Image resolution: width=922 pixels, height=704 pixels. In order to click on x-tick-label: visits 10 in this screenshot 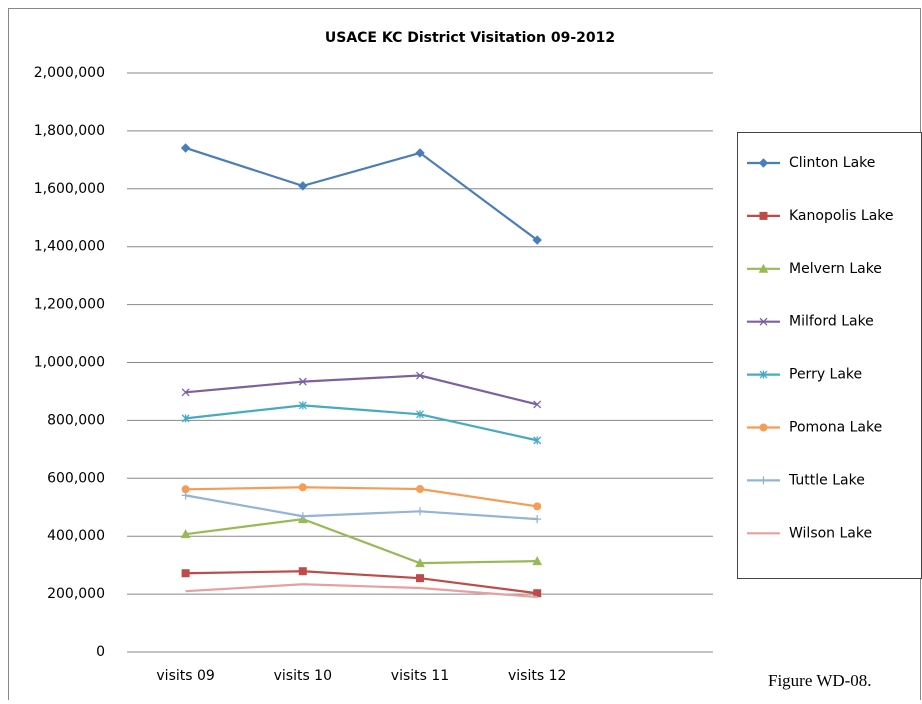, I will do `click(303, 676)`.